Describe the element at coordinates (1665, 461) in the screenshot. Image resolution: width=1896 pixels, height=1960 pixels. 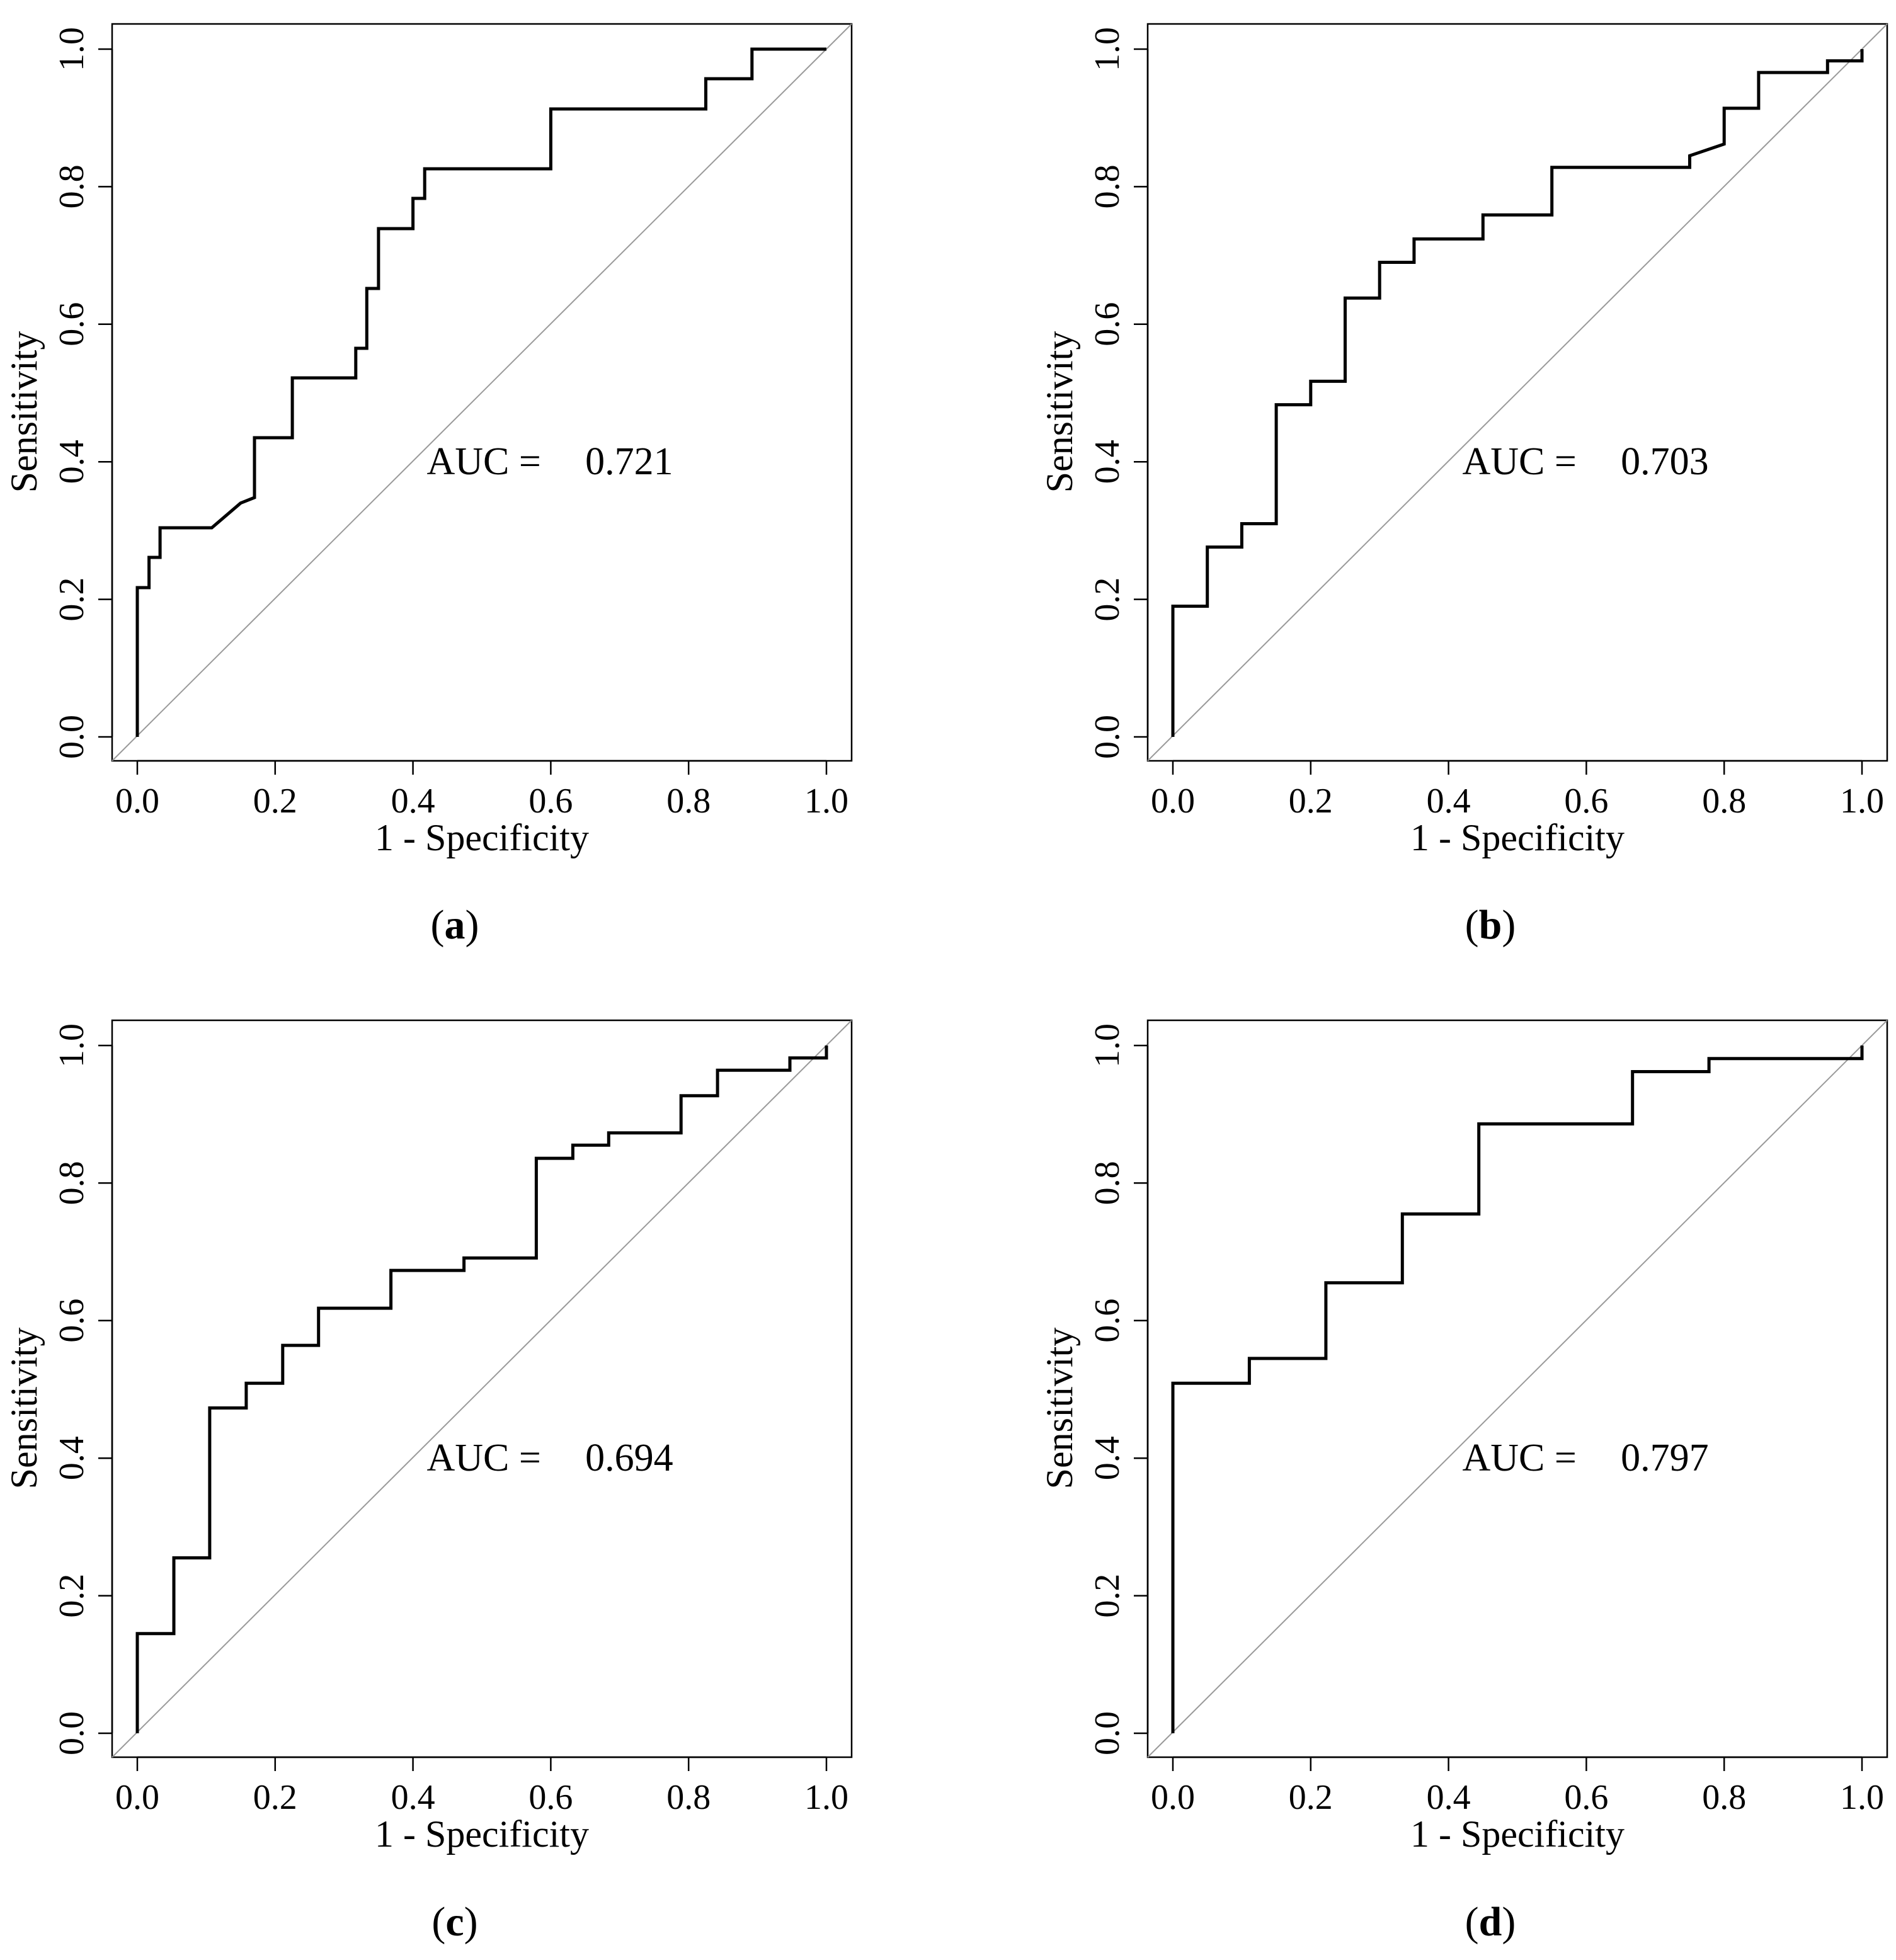
I see `auc-value: 0.703` at that location.